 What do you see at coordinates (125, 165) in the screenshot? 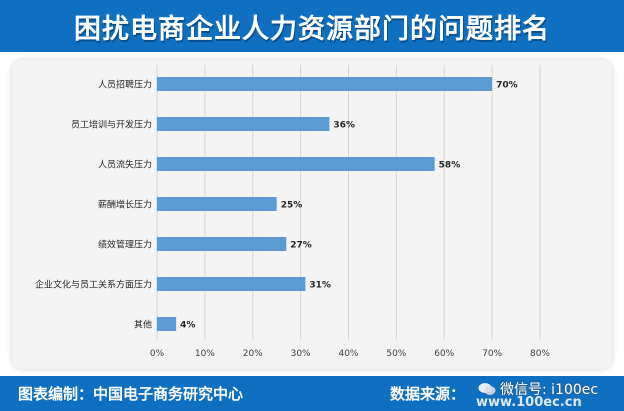
I see `category-label: 人员流失压力` at bounding box center [125, 165].